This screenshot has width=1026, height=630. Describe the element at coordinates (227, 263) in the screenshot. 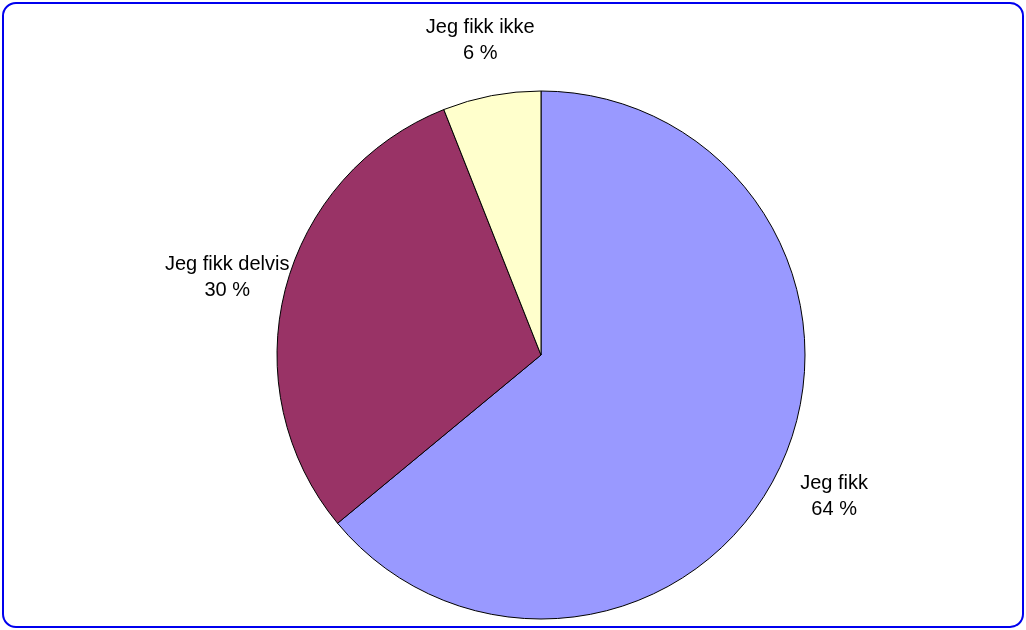

I see `slice-label: Jeg fikk delvis` at that location.